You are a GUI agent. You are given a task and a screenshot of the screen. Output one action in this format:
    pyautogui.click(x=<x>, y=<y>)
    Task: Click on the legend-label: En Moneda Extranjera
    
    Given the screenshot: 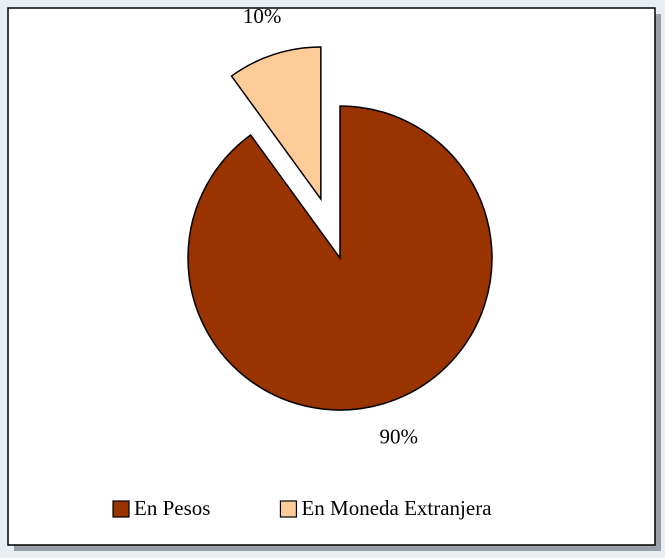 What is the action you would take?
    pyautogui.click(x=396, y=508)
    